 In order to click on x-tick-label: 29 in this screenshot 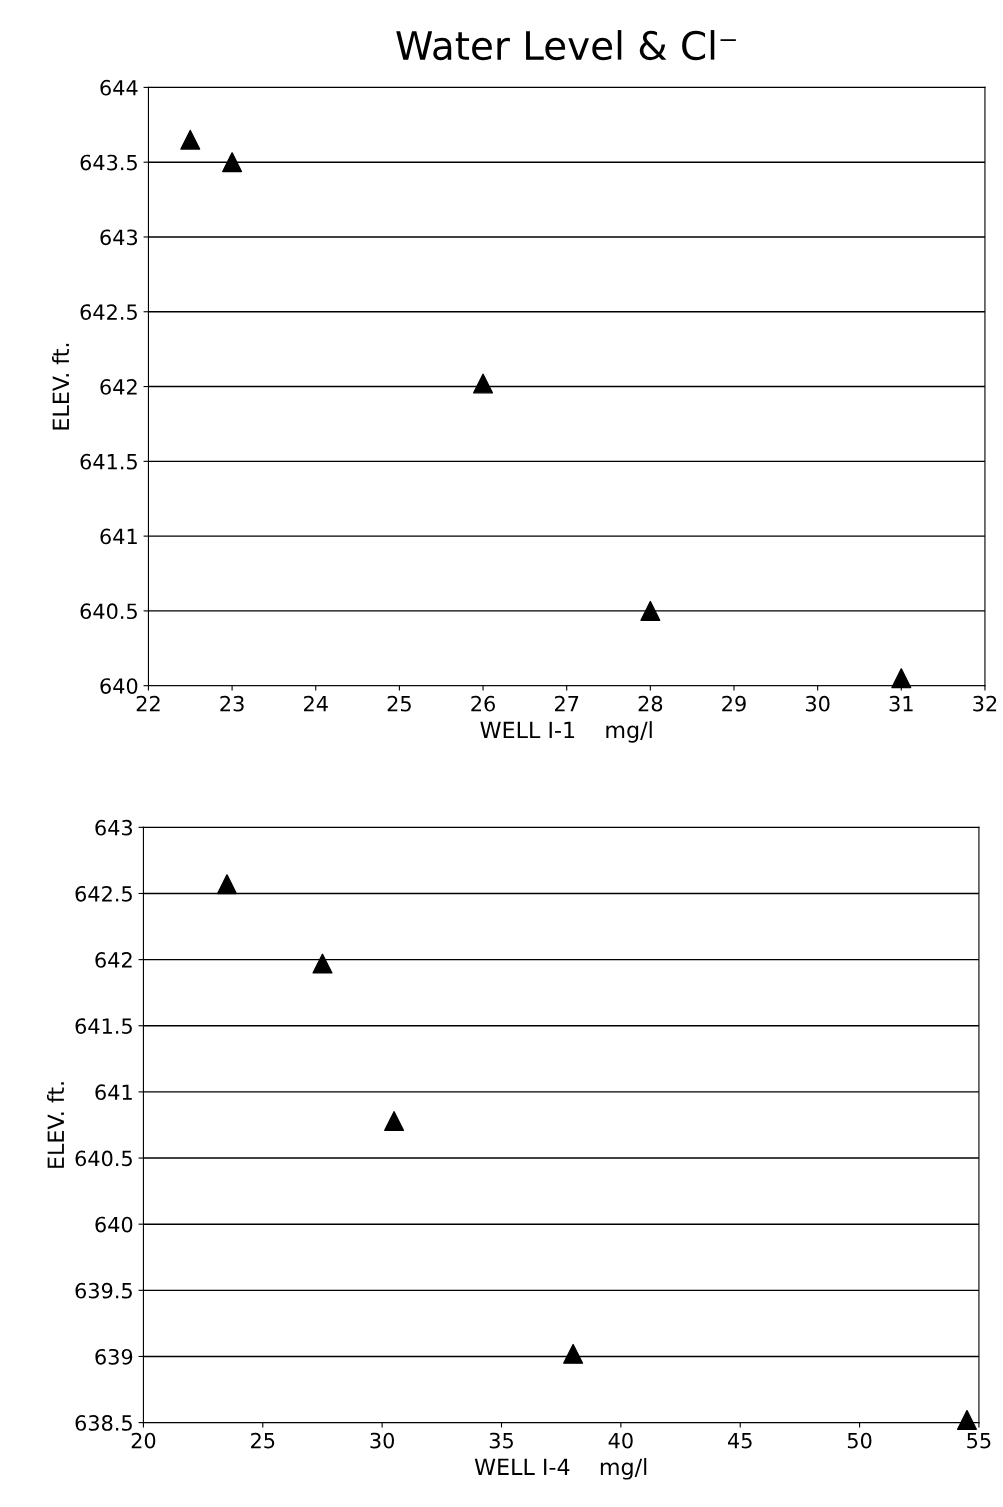, I will do `click(734, 703)`.